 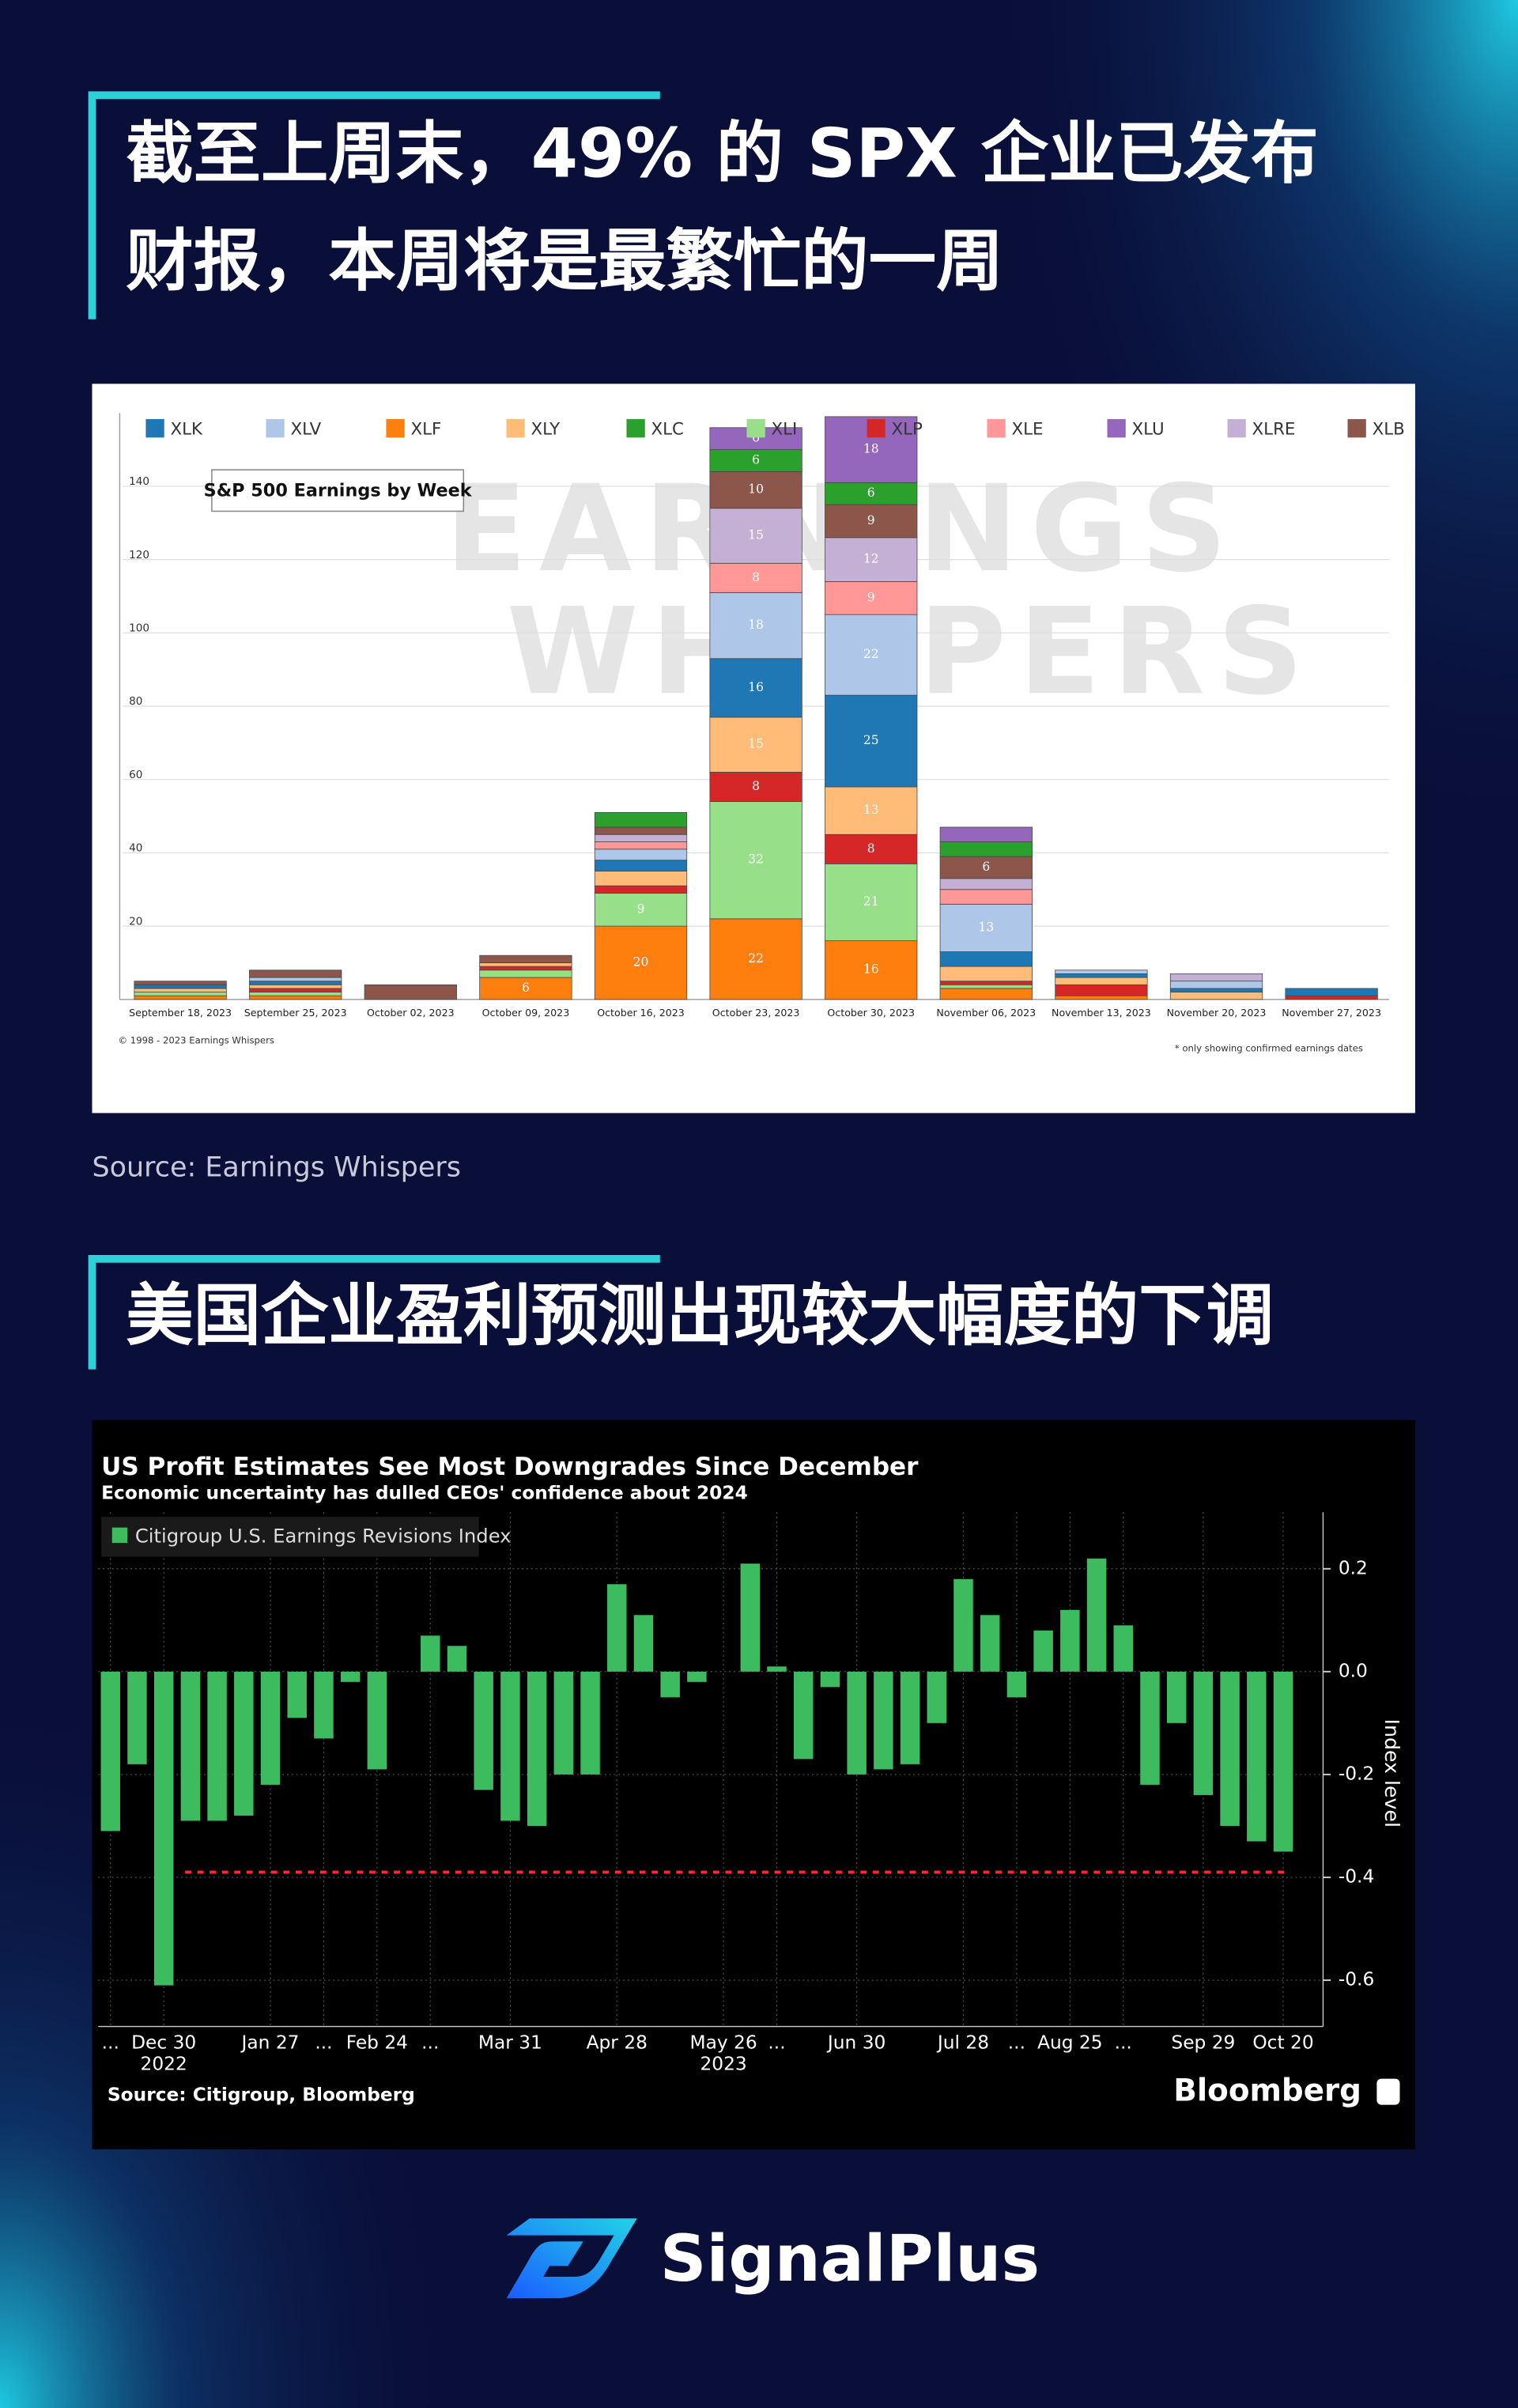 I want to click on x-tick-label: Jan 27, so click(x=270, y=2042).